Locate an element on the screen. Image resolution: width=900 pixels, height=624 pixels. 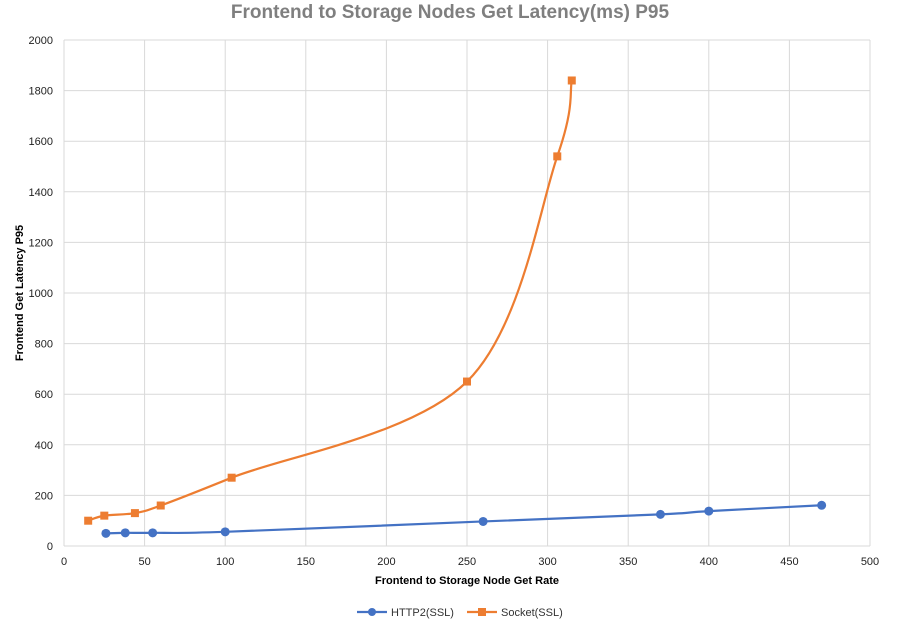
x-tick-label: 250 is located at coordinates (467, 562).